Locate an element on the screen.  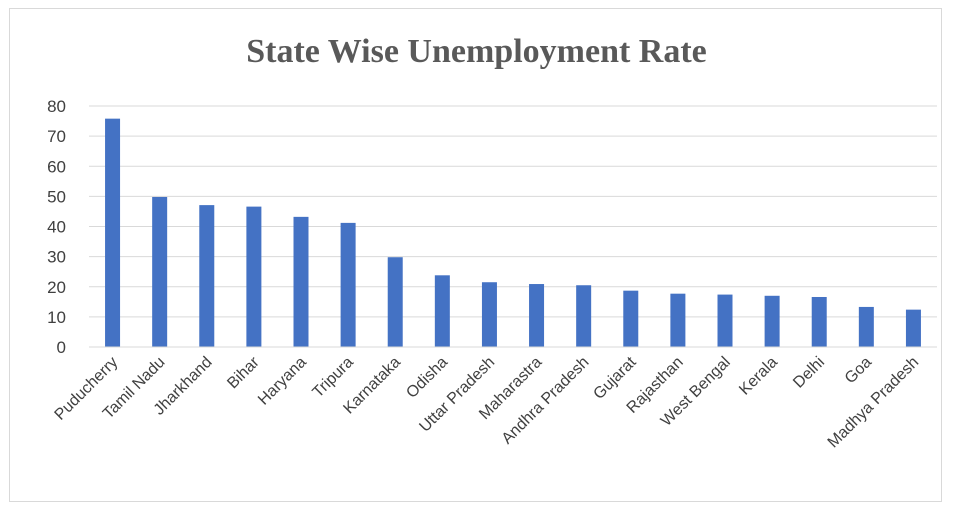
y-tick-label: 70 is located at coordinates (56, 136).